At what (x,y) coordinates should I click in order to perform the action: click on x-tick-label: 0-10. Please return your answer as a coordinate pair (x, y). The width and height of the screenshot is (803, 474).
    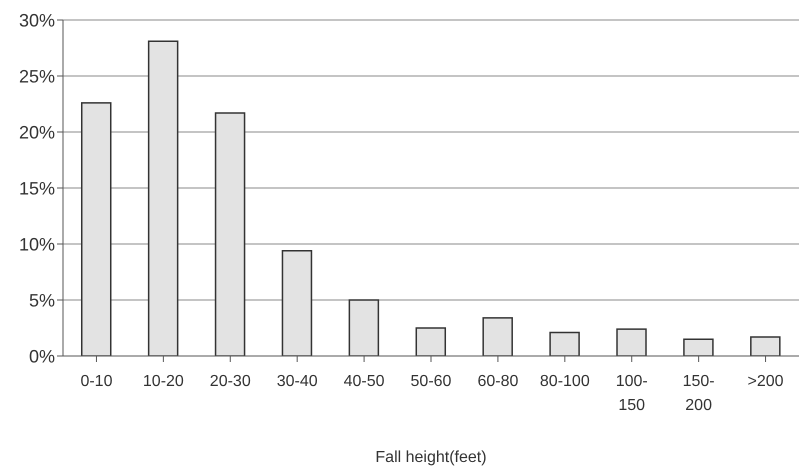
    Looking at the image, I should click on (96, 381).